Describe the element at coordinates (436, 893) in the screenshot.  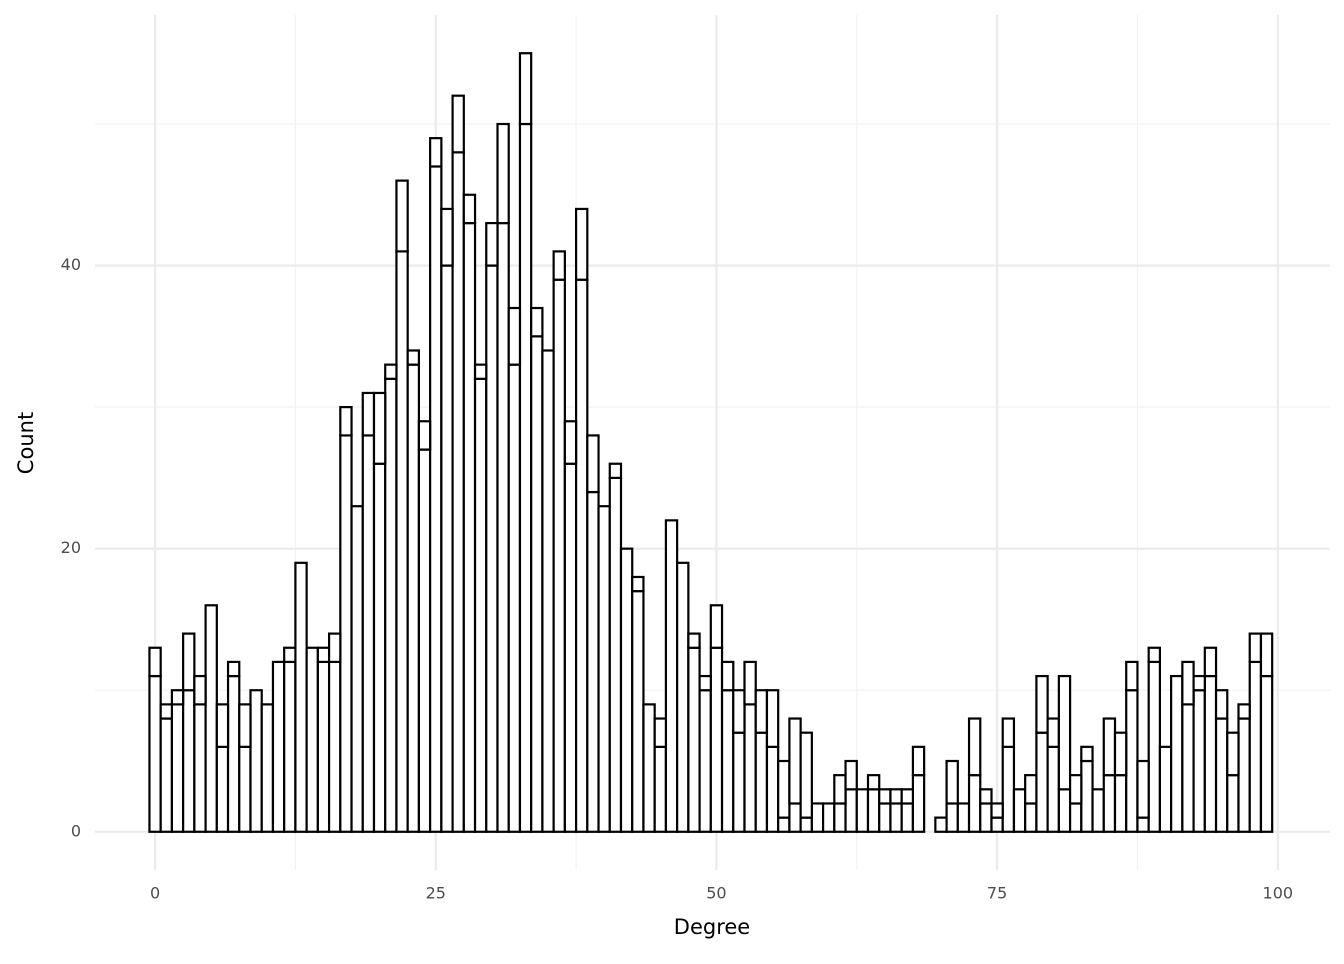
I see `x-tick-label: 25` at that location.